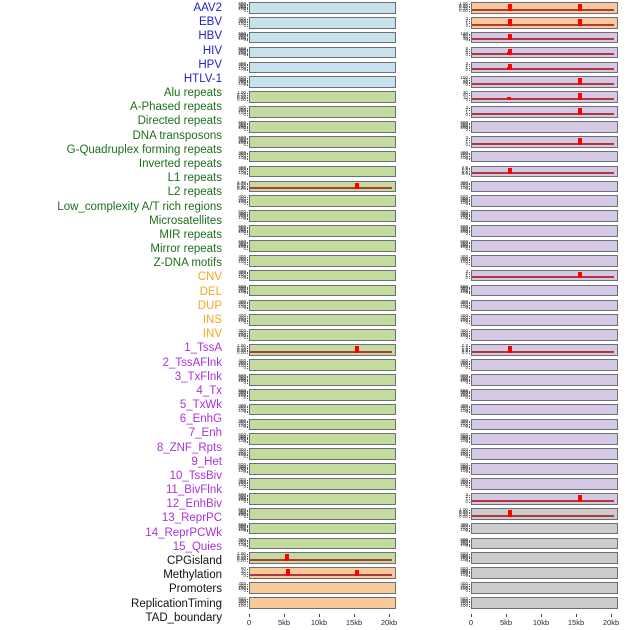 This screenshot has height=630, width=630. What do you see at coordinates (238, 7) in the screenshot?
I see `y-axis-ticks-aav2: 500 400 300 200 100 0` at bounding box center [238, 7].